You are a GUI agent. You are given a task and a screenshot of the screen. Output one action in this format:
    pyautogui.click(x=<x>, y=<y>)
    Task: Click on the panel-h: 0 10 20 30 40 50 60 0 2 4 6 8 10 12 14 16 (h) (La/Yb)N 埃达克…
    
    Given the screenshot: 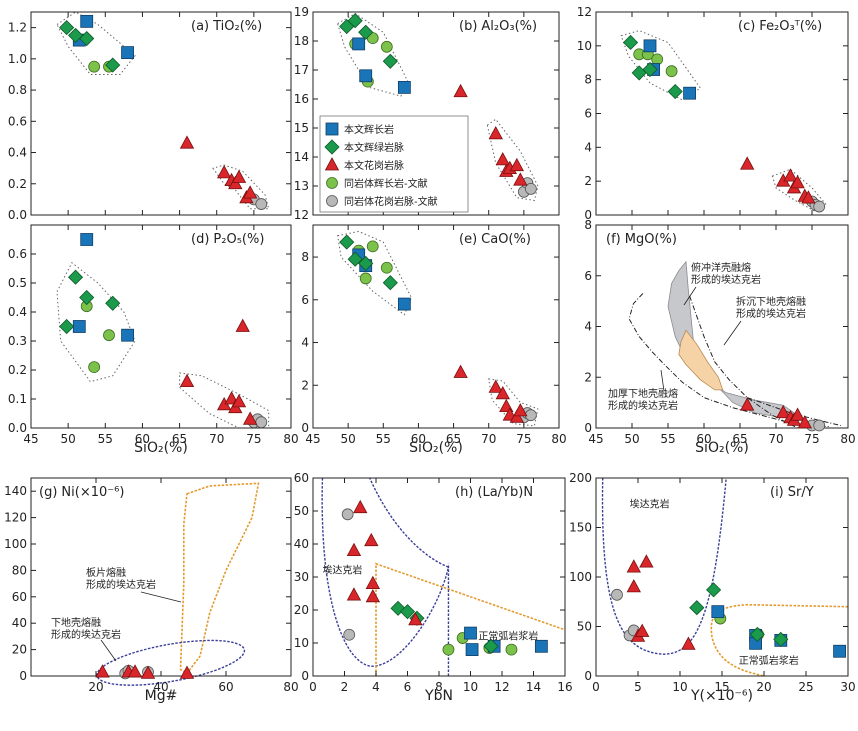 What is the action you would take?
    pyautogui.click(x=433, y=582)
    